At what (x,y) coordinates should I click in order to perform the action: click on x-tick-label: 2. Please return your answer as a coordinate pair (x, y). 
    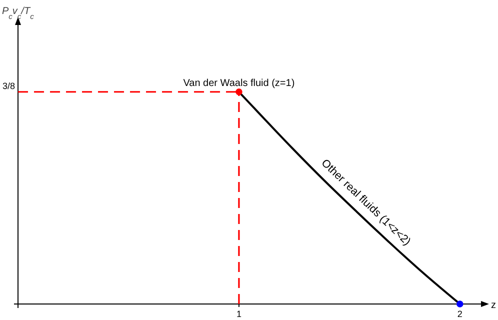
    Looking at the image, I should click on (459, 314).